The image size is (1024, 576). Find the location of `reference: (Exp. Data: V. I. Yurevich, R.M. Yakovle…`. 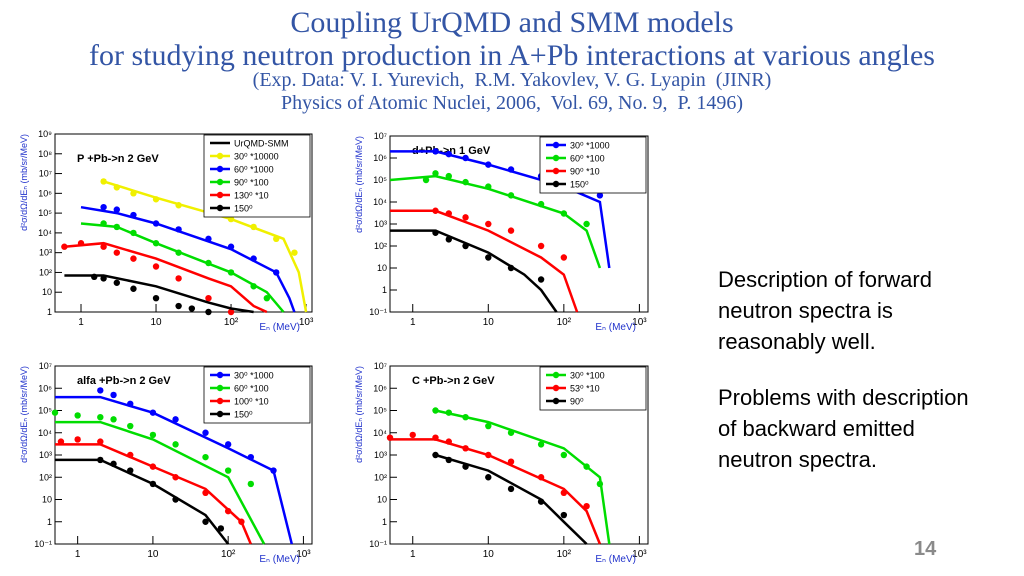

reference: (Exp. Data: V. I. Yurevich, R.M. Yakovle… is located at coordinates (512, 80).